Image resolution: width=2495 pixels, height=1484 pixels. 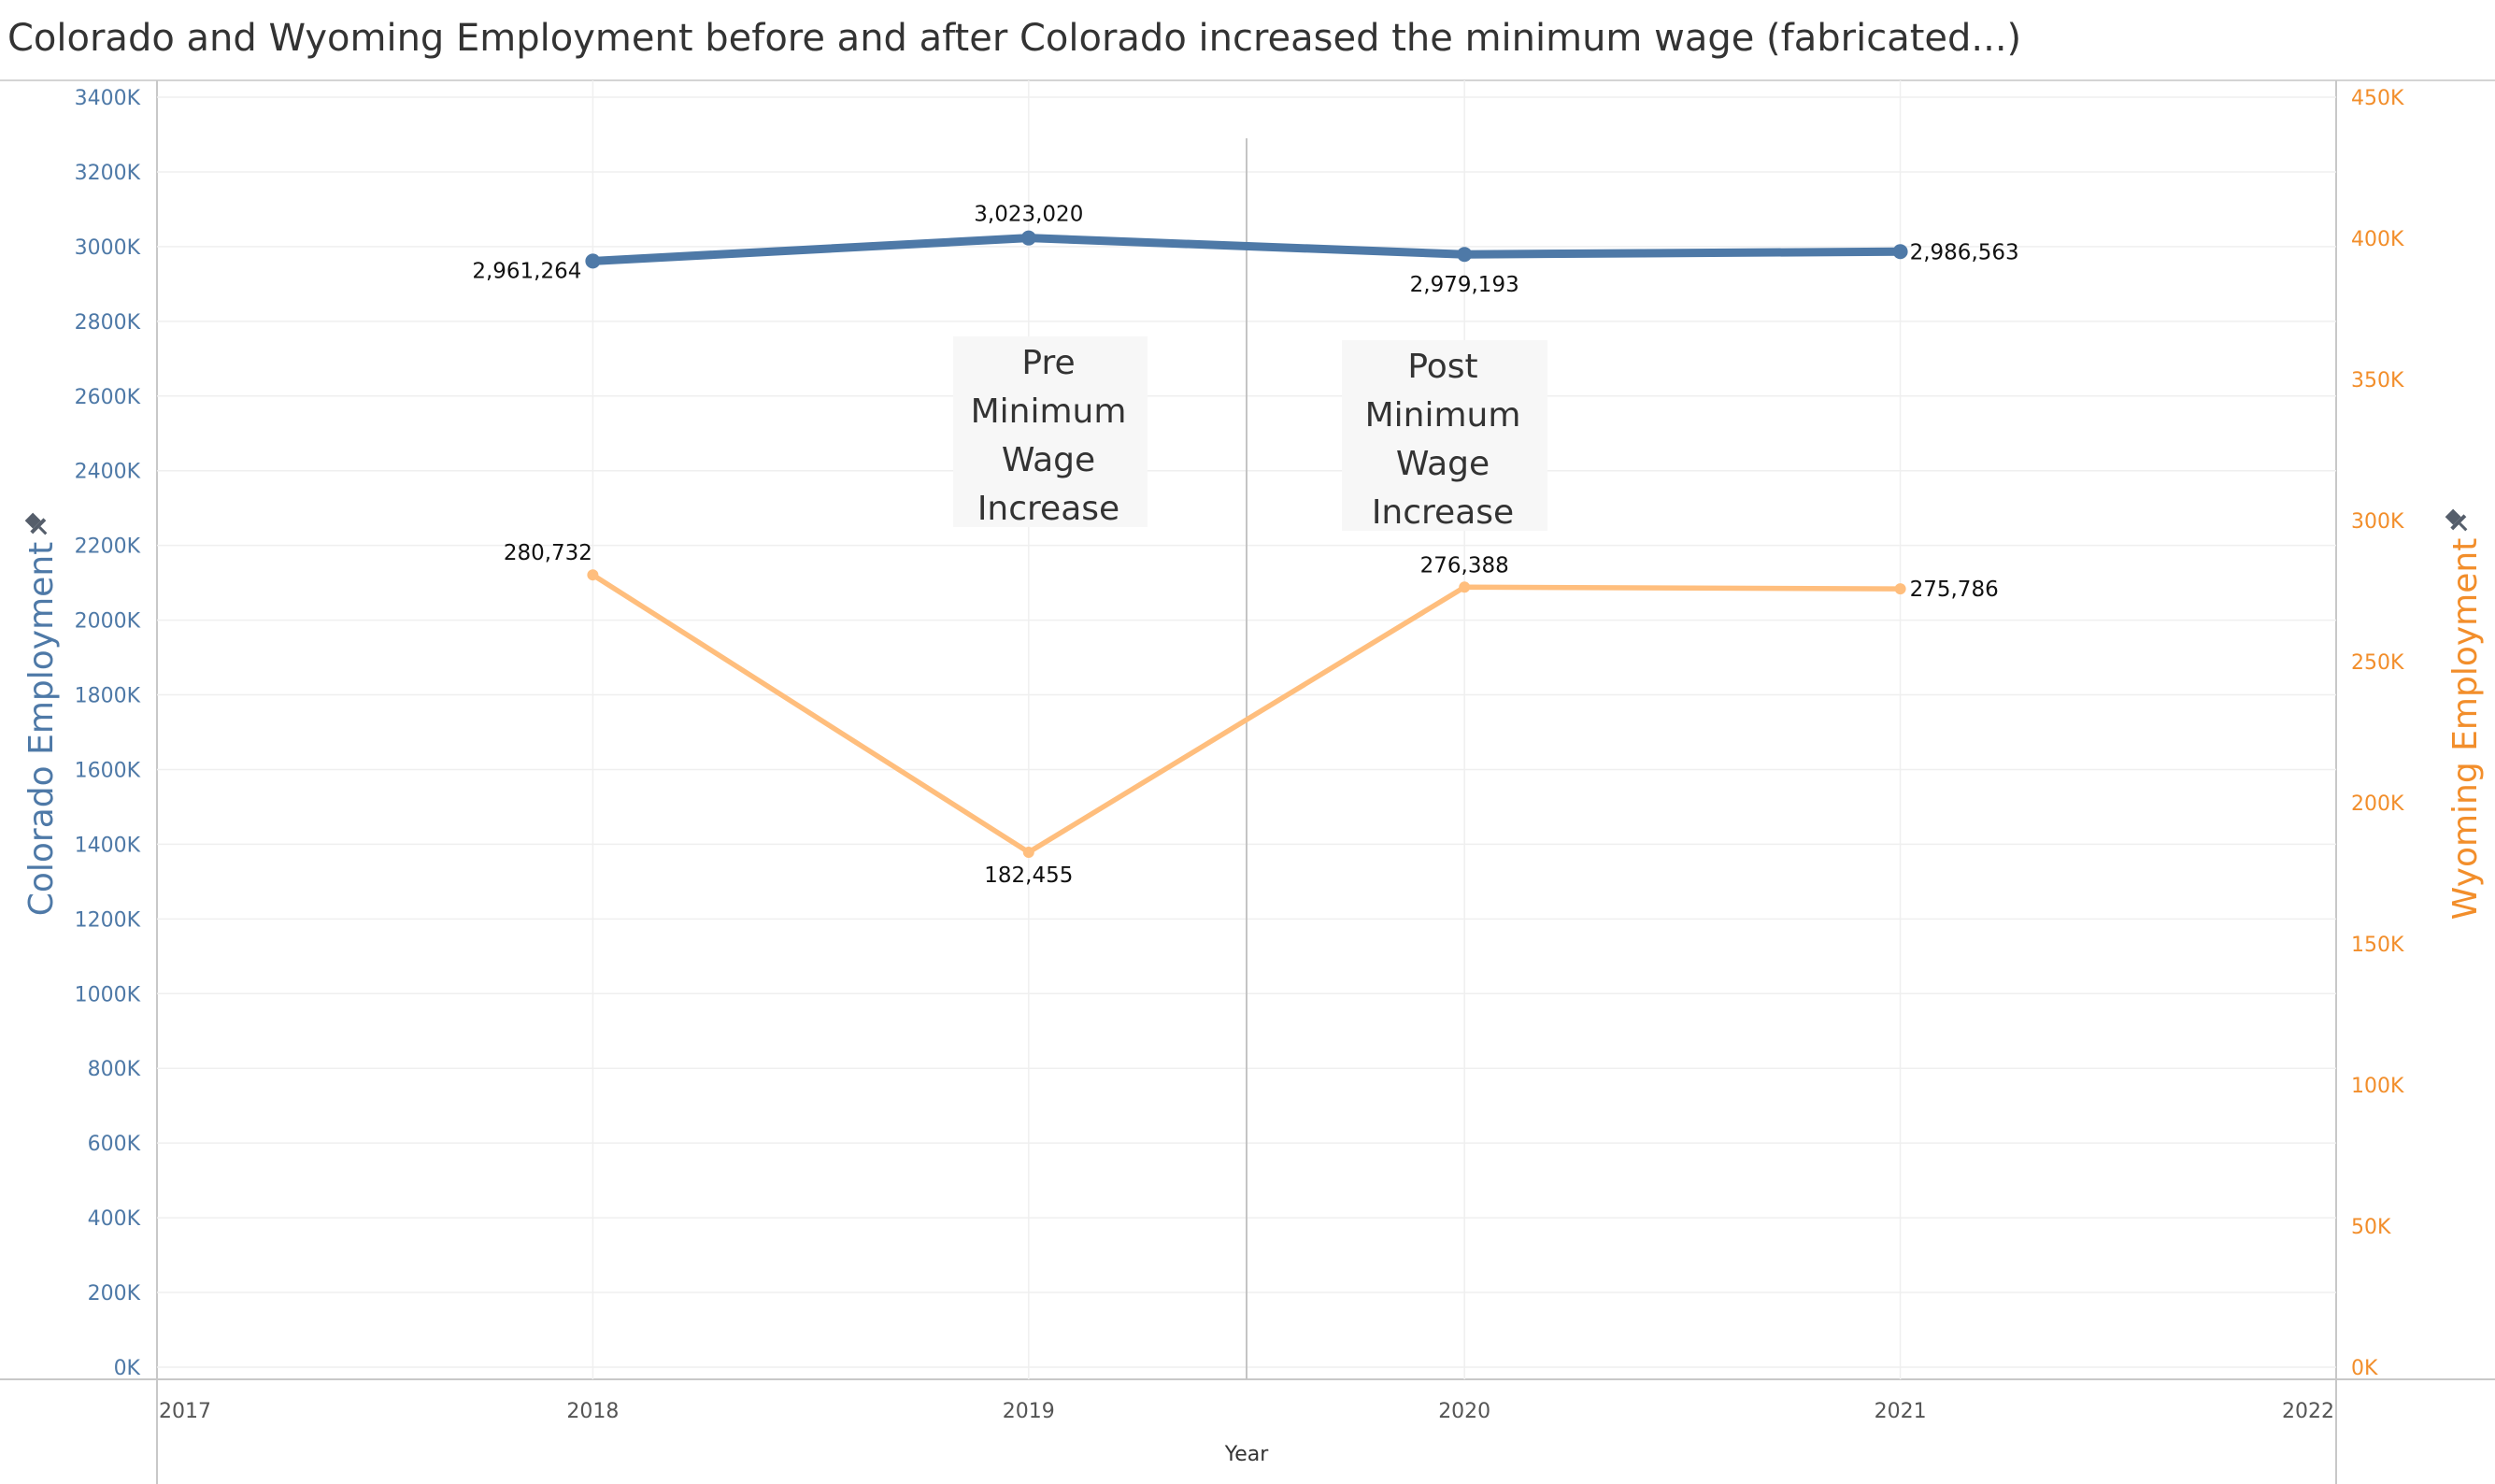 What do you see at coordinates (41, 729) in the screenshot?
I see `left-axis-title: Colorado Employment` at bounding box center [41, 729].